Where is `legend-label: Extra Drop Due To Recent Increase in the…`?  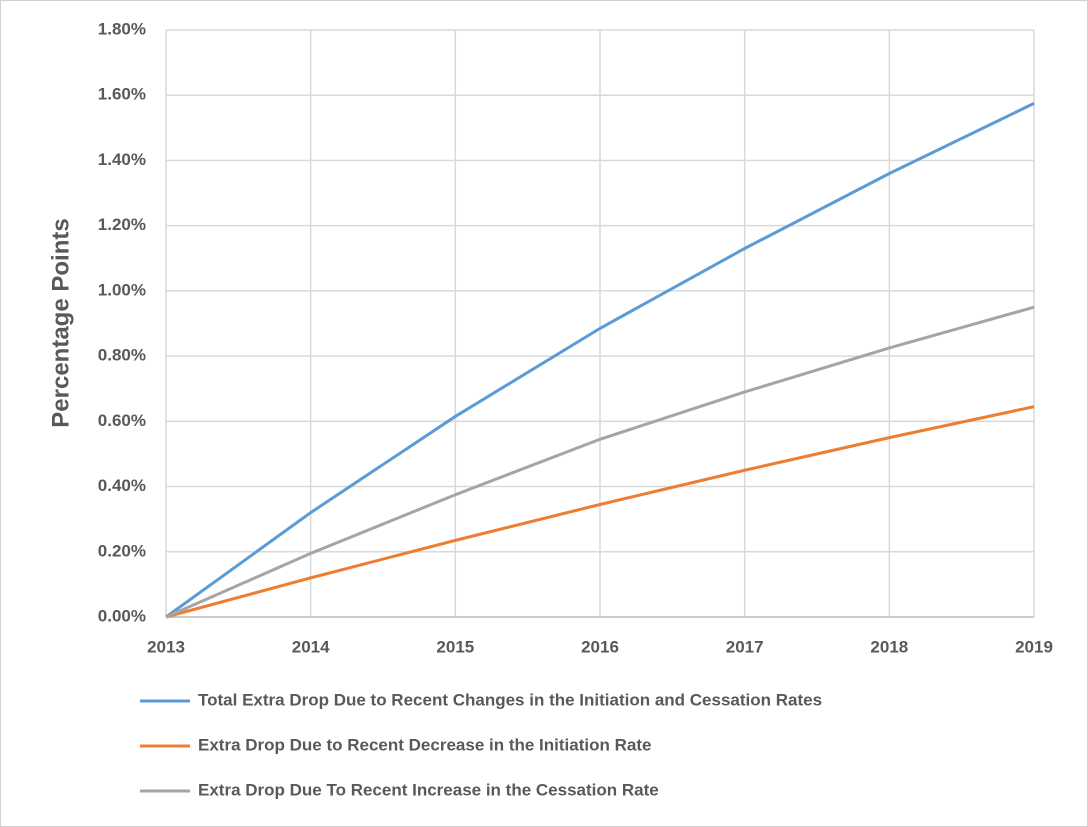
legend-label: Extra Drop Due To Recent Increase in the… is located at coordinates (428, 789).